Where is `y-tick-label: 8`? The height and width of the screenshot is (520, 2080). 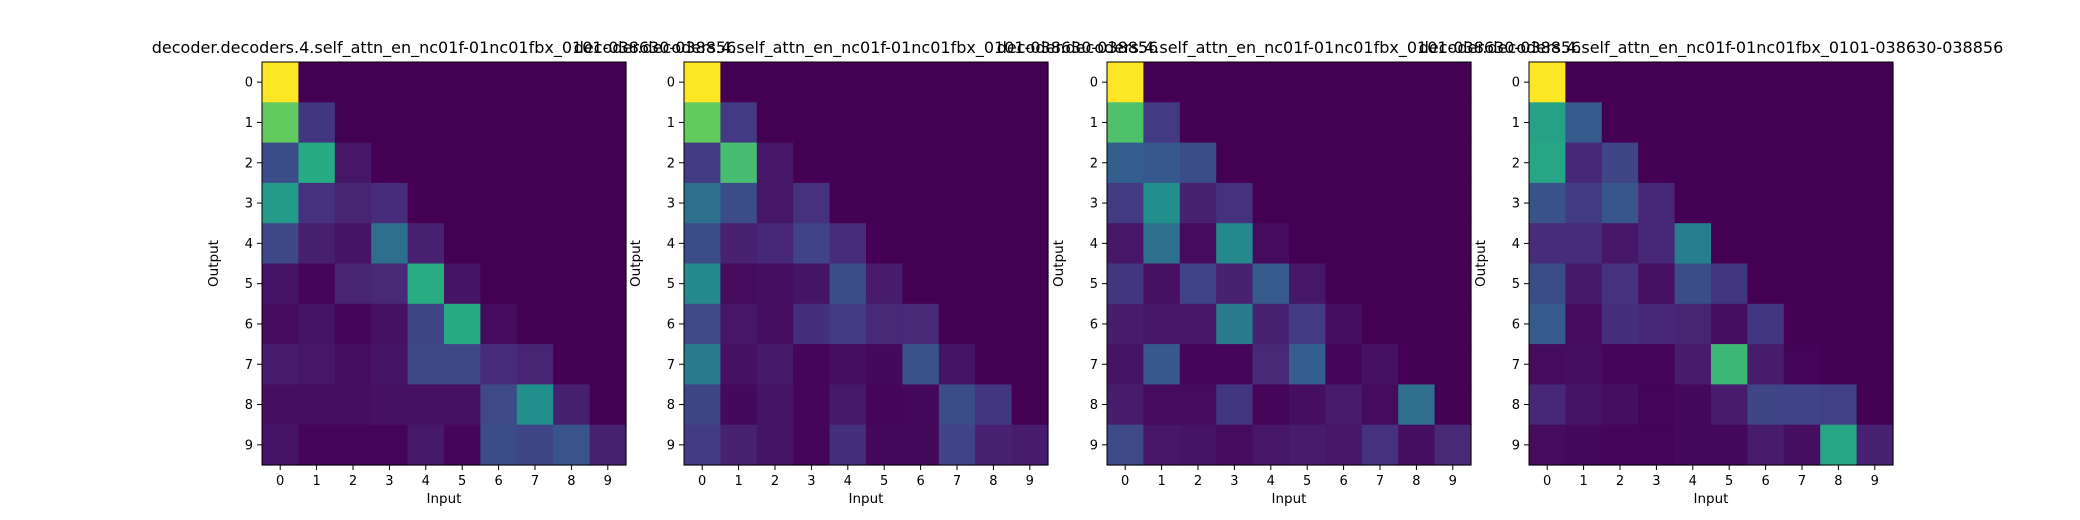
y-tick-label: 8 is located at coordinates (1094, 405).